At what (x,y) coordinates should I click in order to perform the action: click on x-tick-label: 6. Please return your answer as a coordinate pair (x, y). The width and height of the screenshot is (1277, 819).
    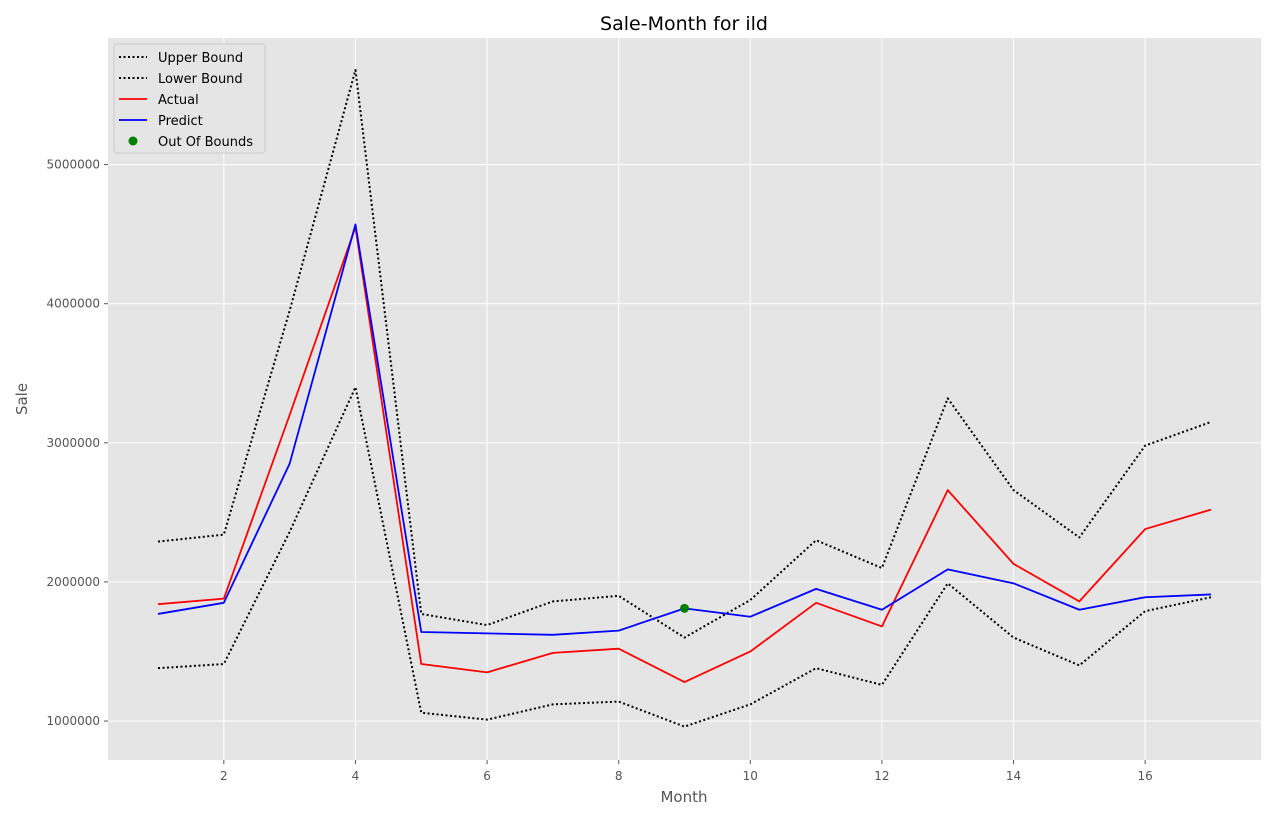
    Looking at the image, I should click on (487, 776).